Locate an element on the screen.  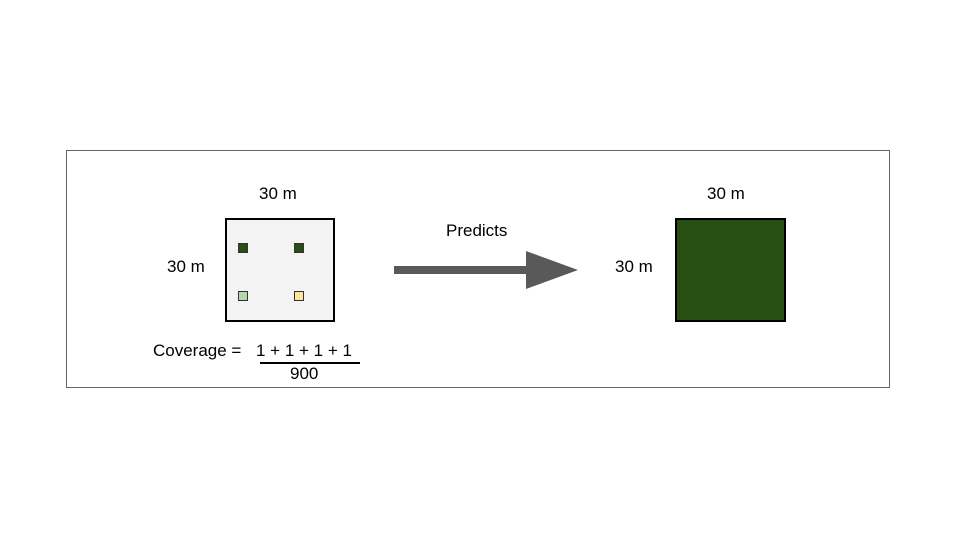
predicts-arrow is located at coordinates (486, 270).